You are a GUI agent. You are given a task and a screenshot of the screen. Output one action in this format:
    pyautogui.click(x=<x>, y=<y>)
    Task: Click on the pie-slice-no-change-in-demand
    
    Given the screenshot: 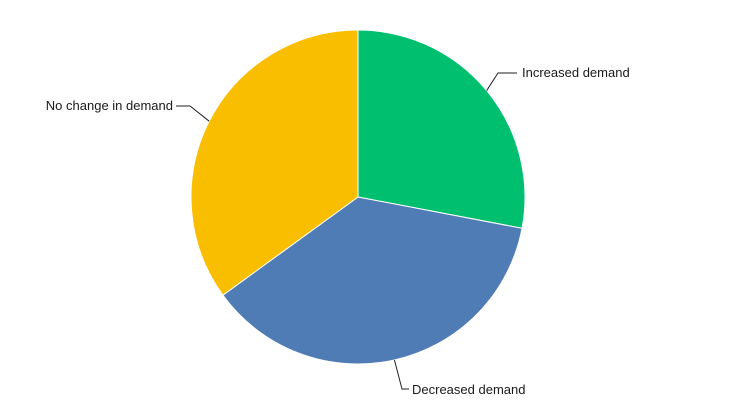 What is the action you would take?
    pyautogui.click(x=274, y=162)
    